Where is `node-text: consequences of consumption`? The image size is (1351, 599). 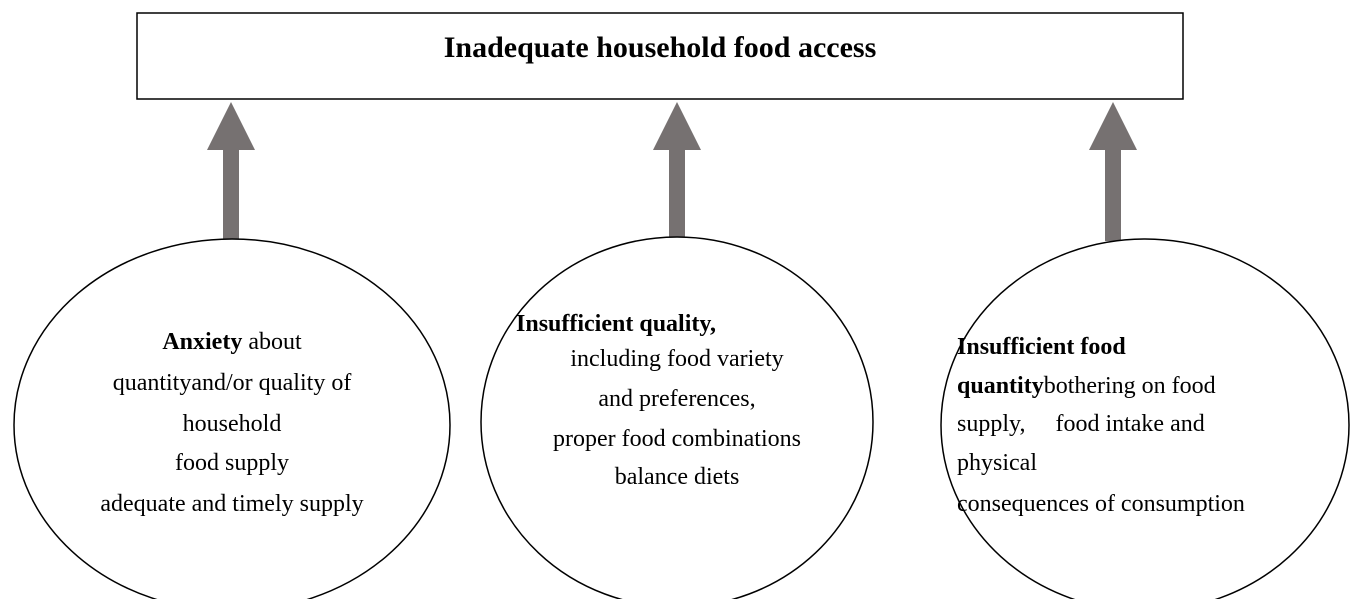 node-text: consequences of consumption is located at coordinates (1101, 504).